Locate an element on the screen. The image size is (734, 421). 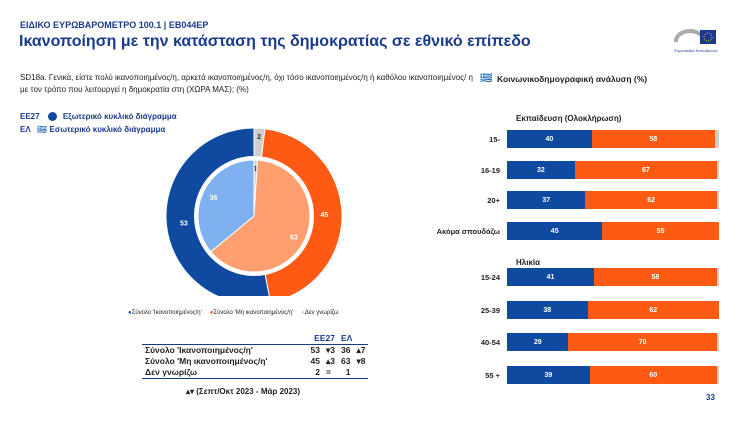
inner-slice-not_satisfied is located at coordinates (260, 216).